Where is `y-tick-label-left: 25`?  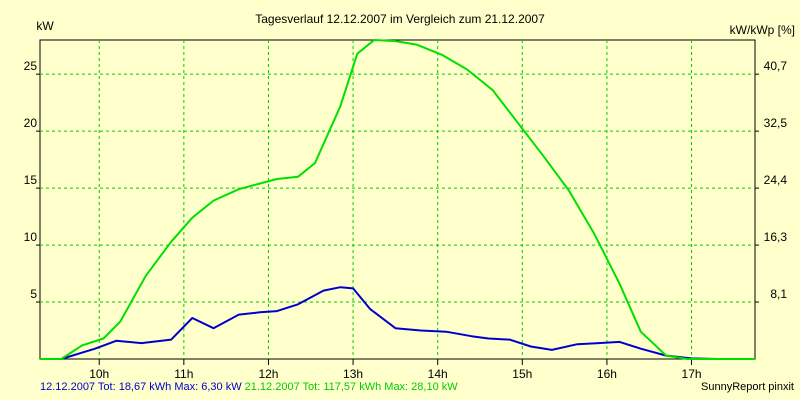
y-tick-label-left: 25 is located at coordinates (31, 66).